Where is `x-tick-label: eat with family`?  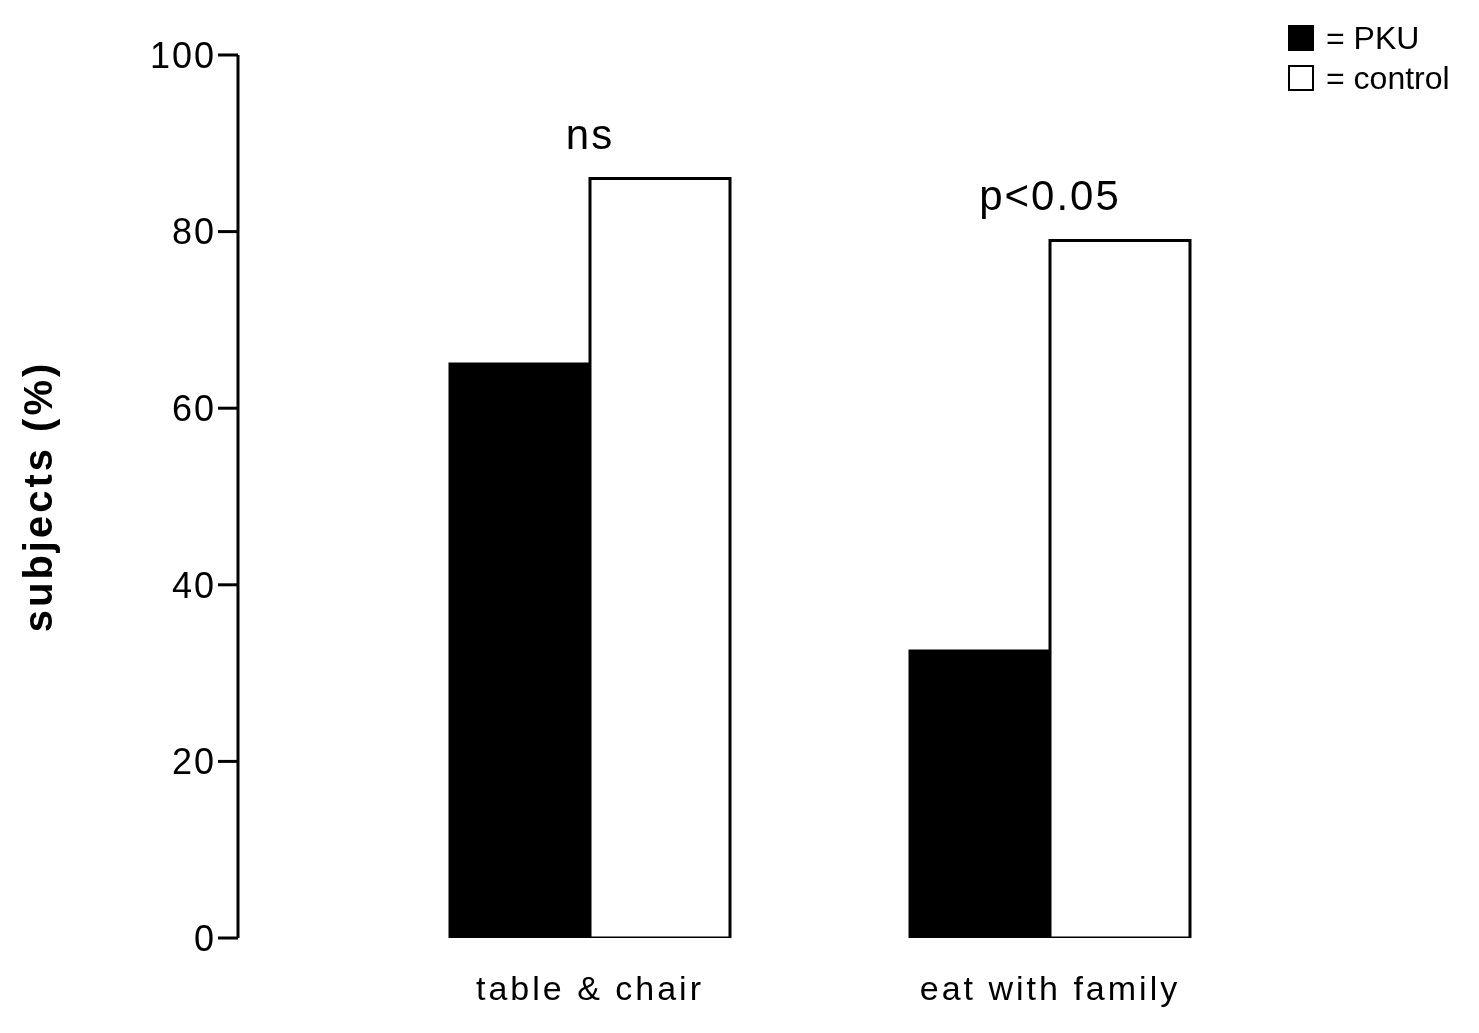 x-tick-label: eat with family is located at coordinates (1050, 988).